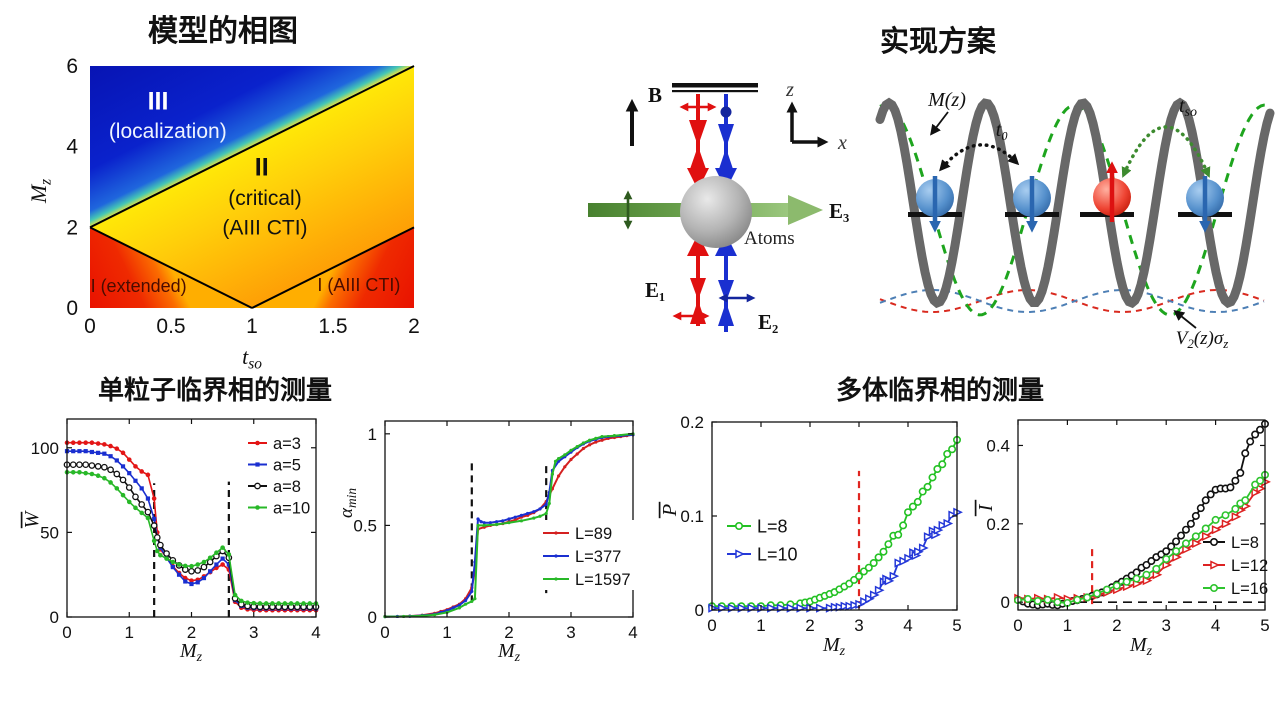 This screenshot has width=1280, height=720. I want to click on axis-label: W, so click(31, 518).